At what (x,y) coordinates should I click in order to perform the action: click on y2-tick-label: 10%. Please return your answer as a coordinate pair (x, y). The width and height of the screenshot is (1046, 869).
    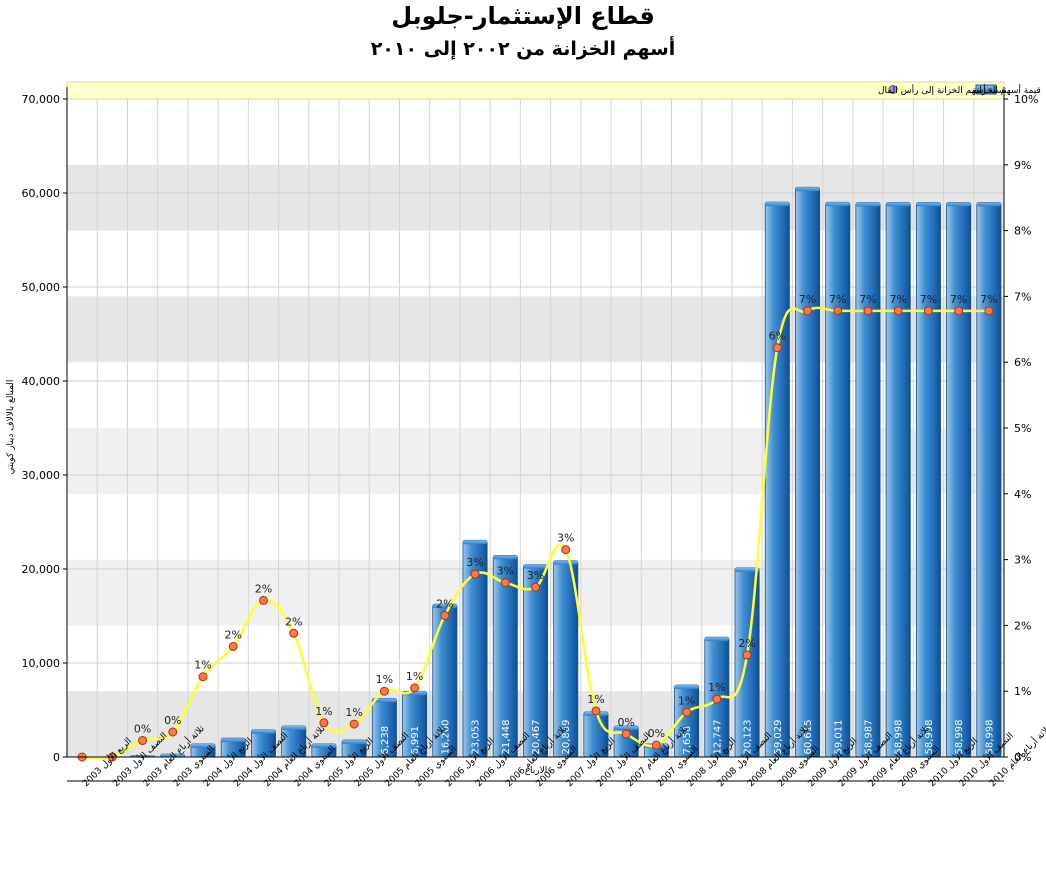
    Looking at the image, I should click on (1026, 99).